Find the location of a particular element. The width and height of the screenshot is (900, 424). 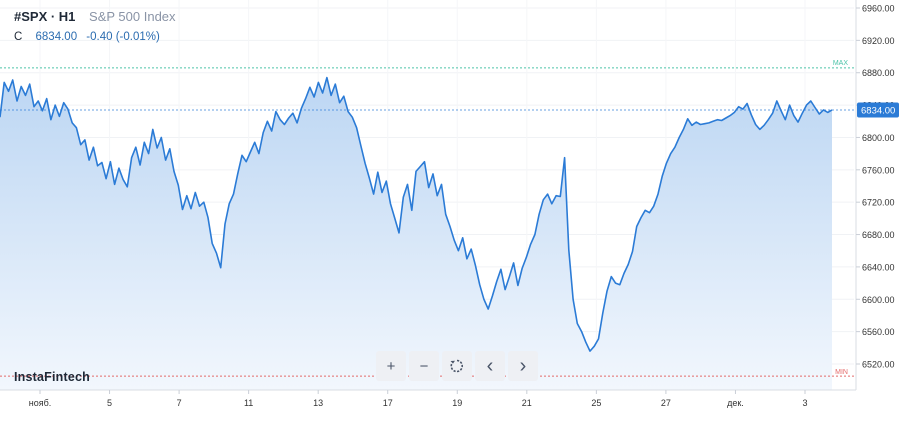

last-price-tag-text: 6834.00 is located at coordinates (878, 110).